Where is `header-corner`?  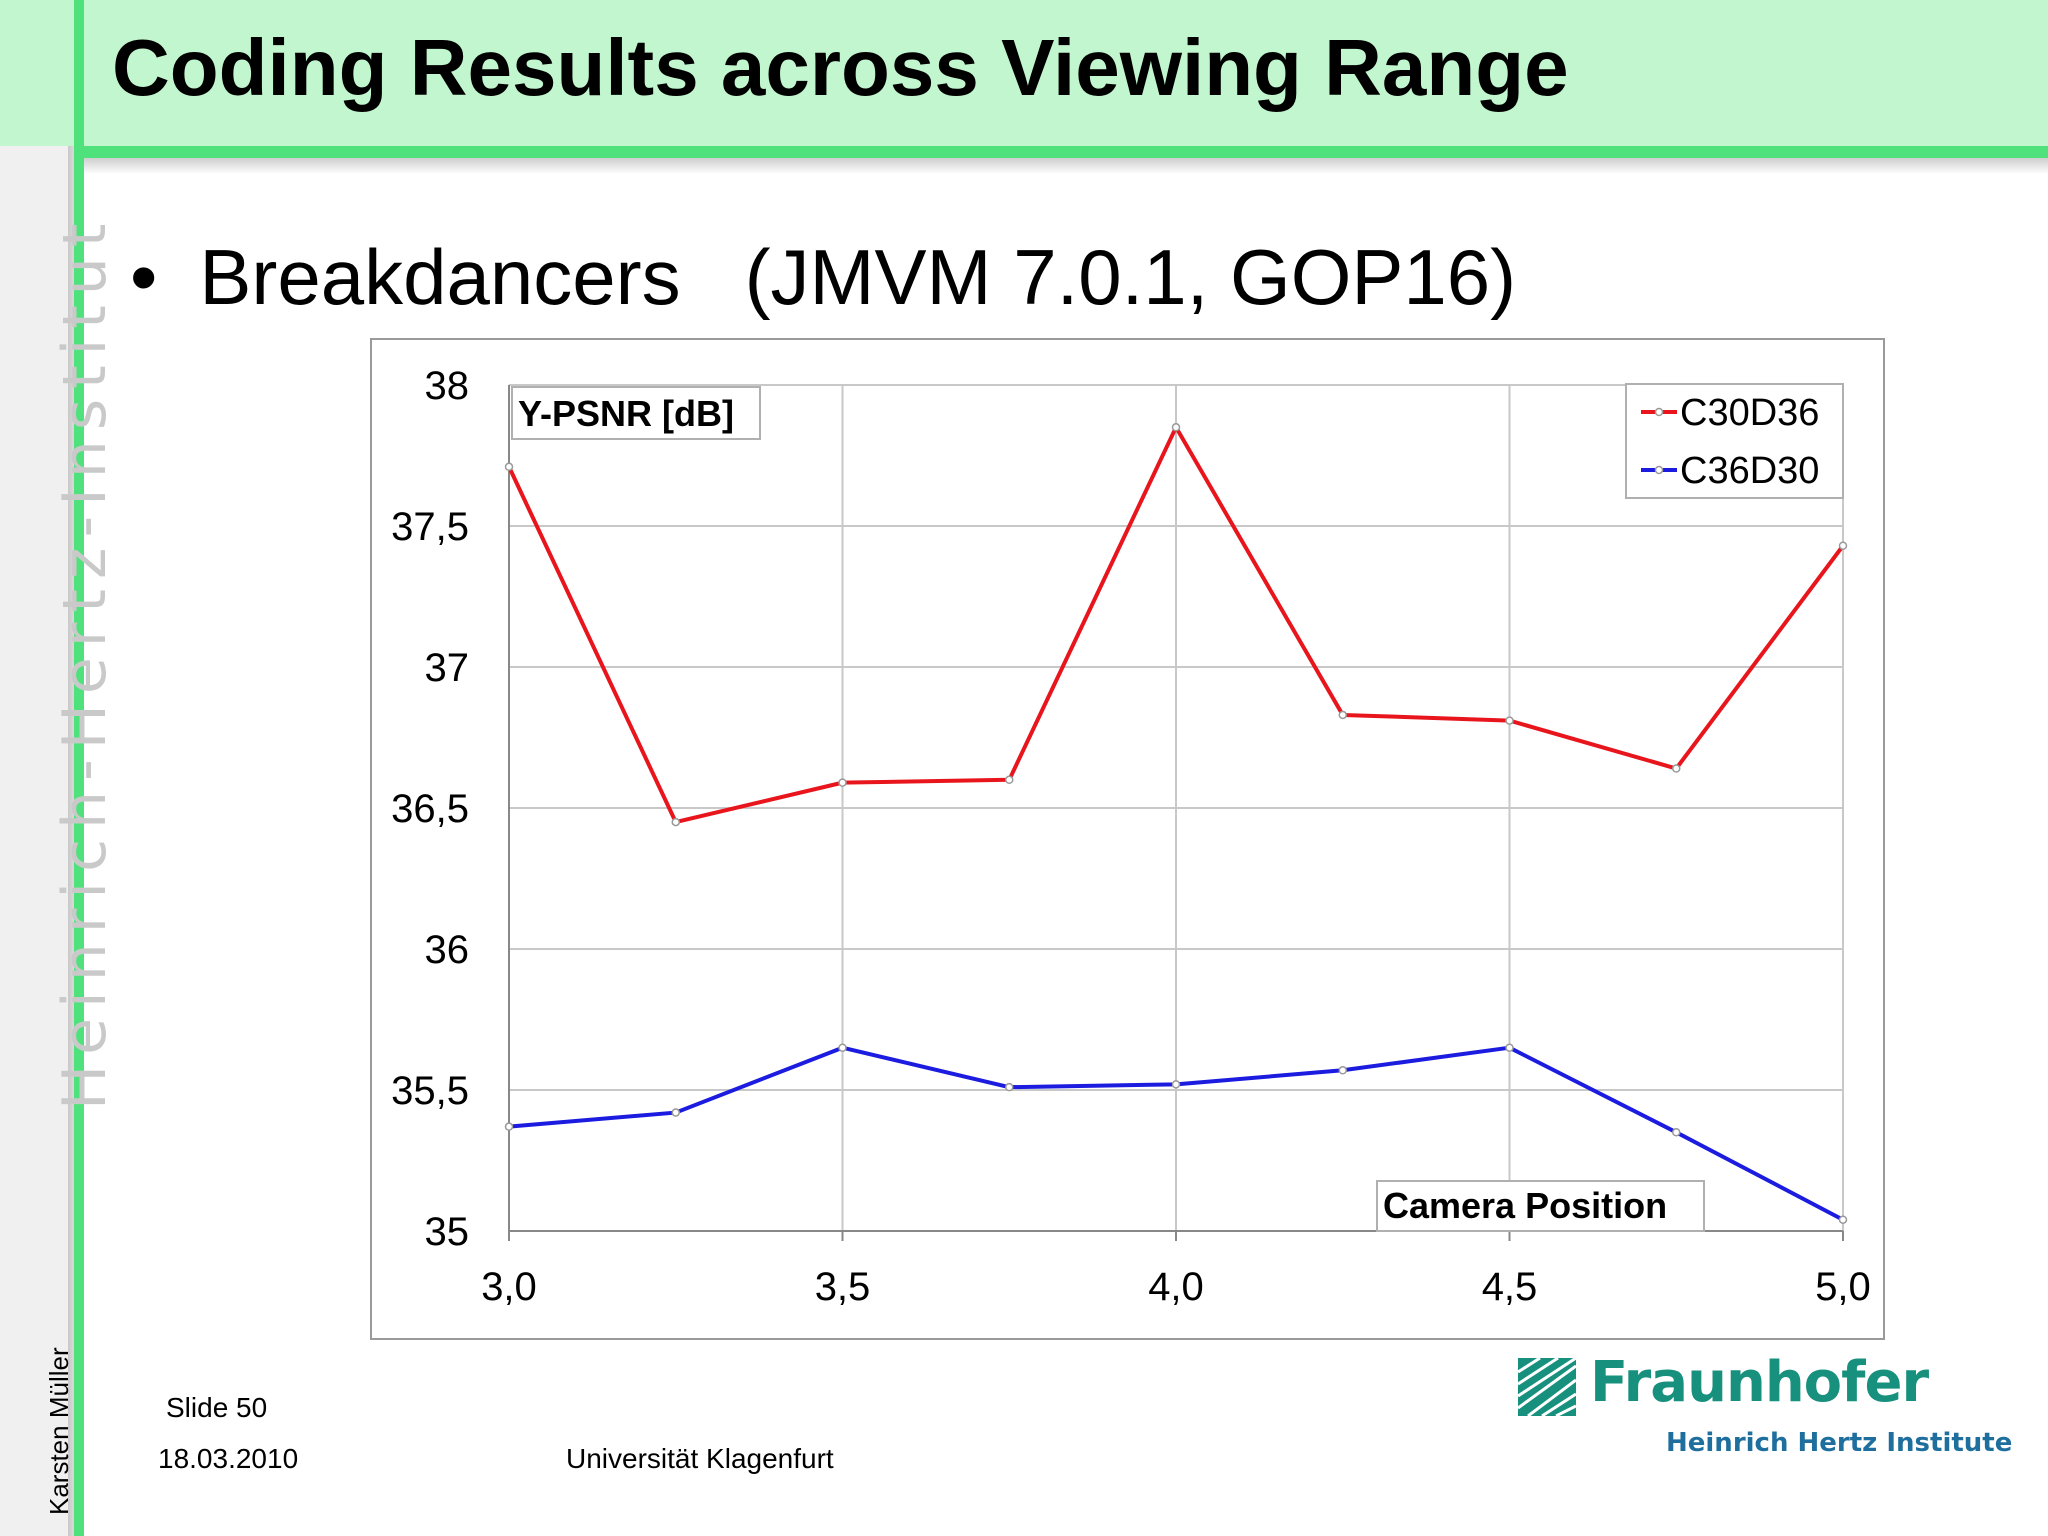
header-corner is located at coordinates (37, 73).